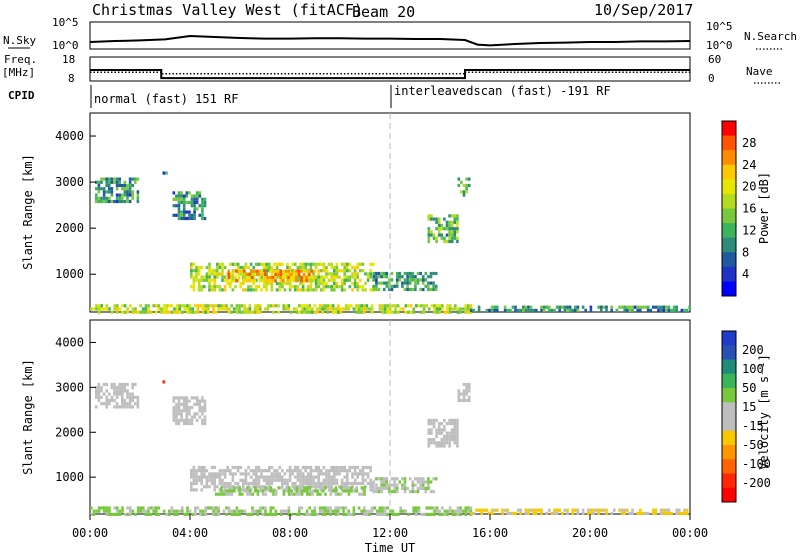 This screenshot has width=800, height=554. I want to click on colorbar-frame, so click(729, 208).